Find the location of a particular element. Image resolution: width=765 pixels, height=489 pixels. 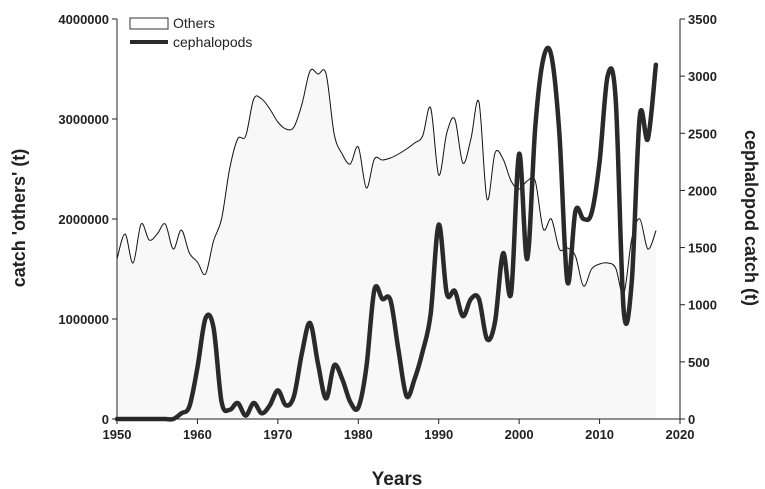

y-left-tick-label-2000000: 2000000 is located at coordinates (83, 219).